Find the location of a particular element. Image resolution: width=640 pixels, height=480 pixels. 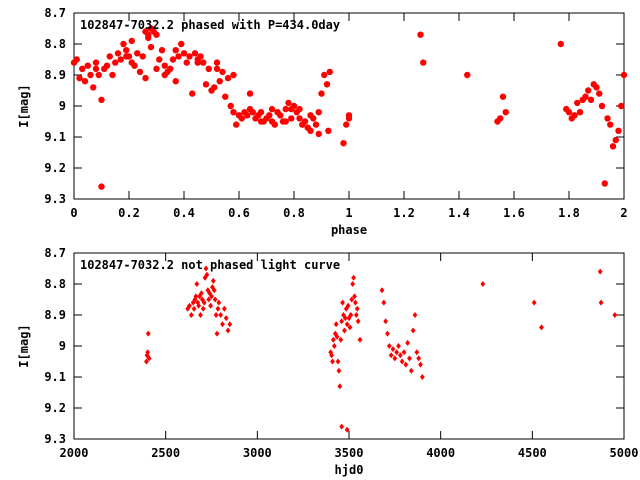

x-tick-label: 0 is located at coordinates (73, 213).